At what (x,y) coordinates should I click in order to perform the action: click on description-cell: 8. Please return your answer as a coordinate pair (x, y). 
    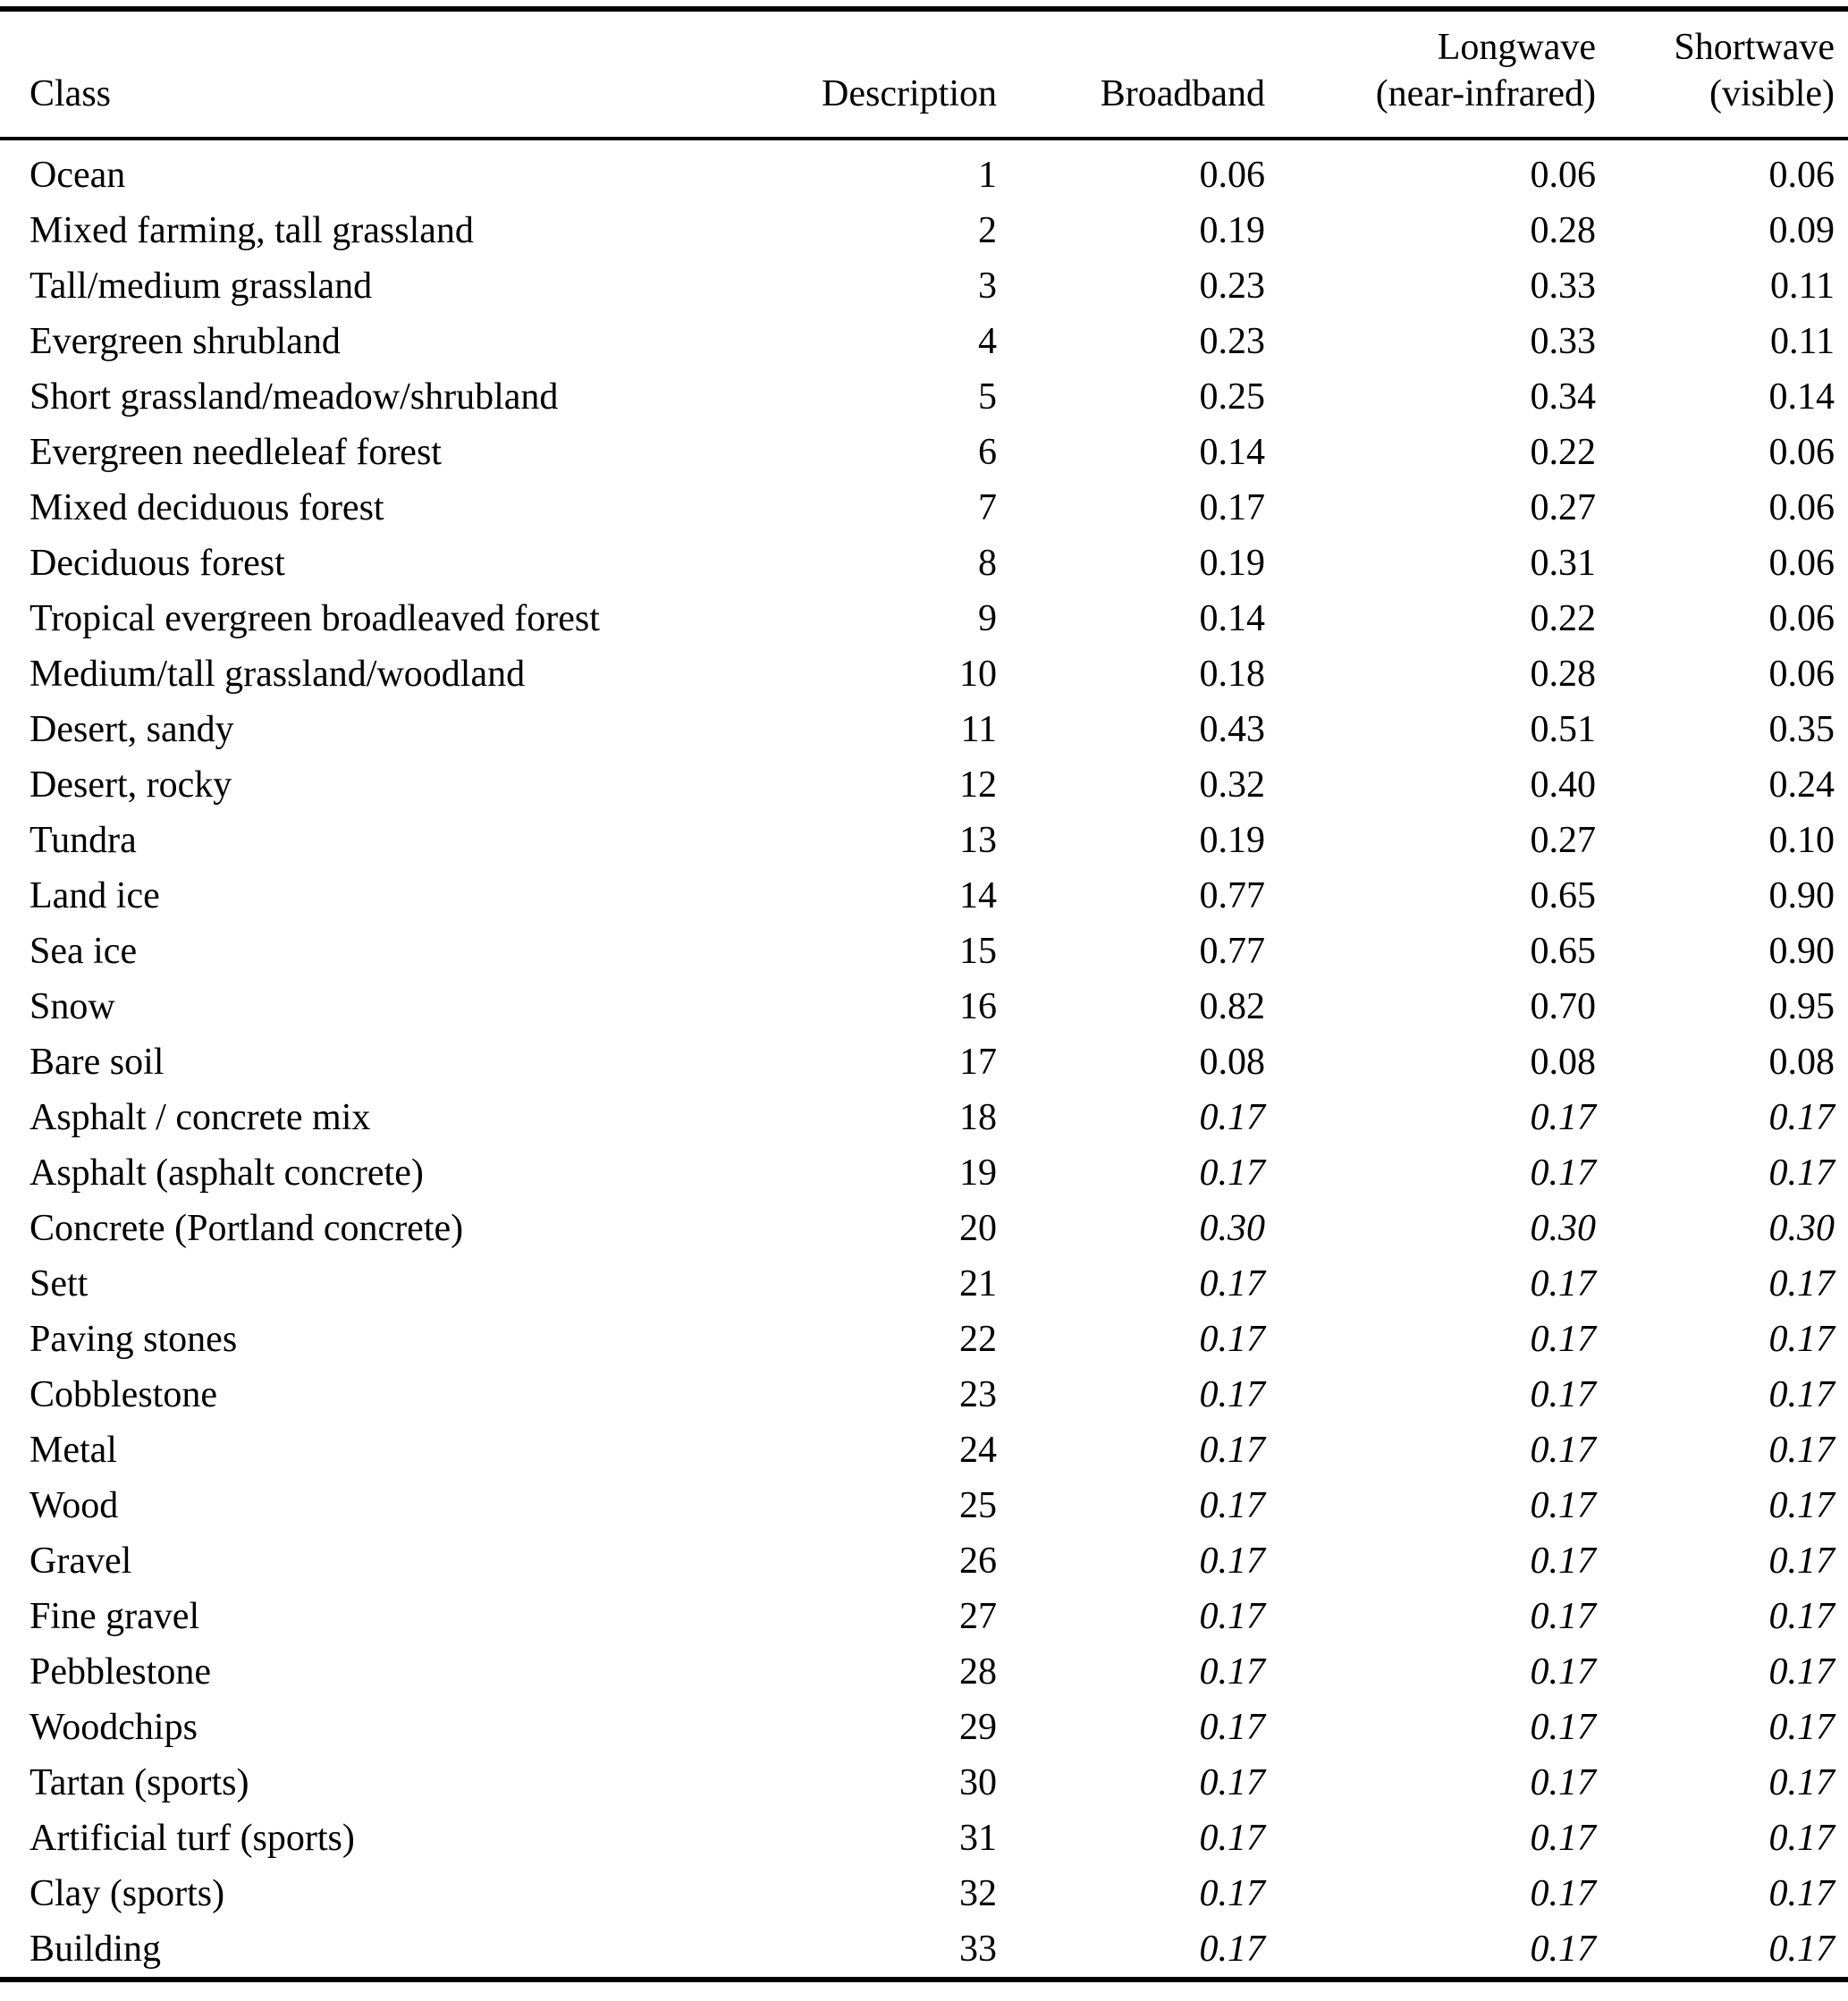
    Looking at the image, I should click on (987, 564).